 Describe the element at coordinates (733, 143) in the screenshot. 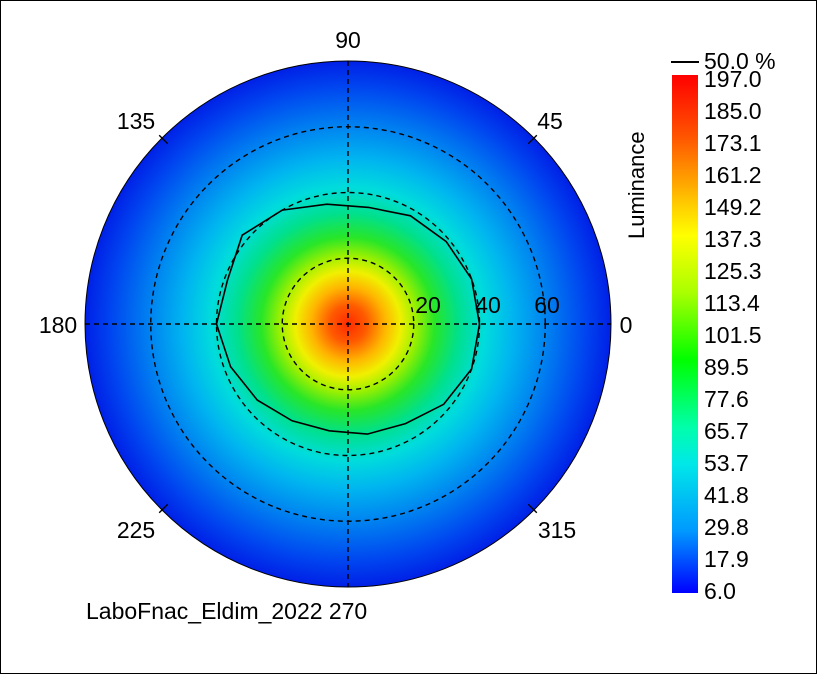

I see `colorbar-tick-2: 173.1` at that location.